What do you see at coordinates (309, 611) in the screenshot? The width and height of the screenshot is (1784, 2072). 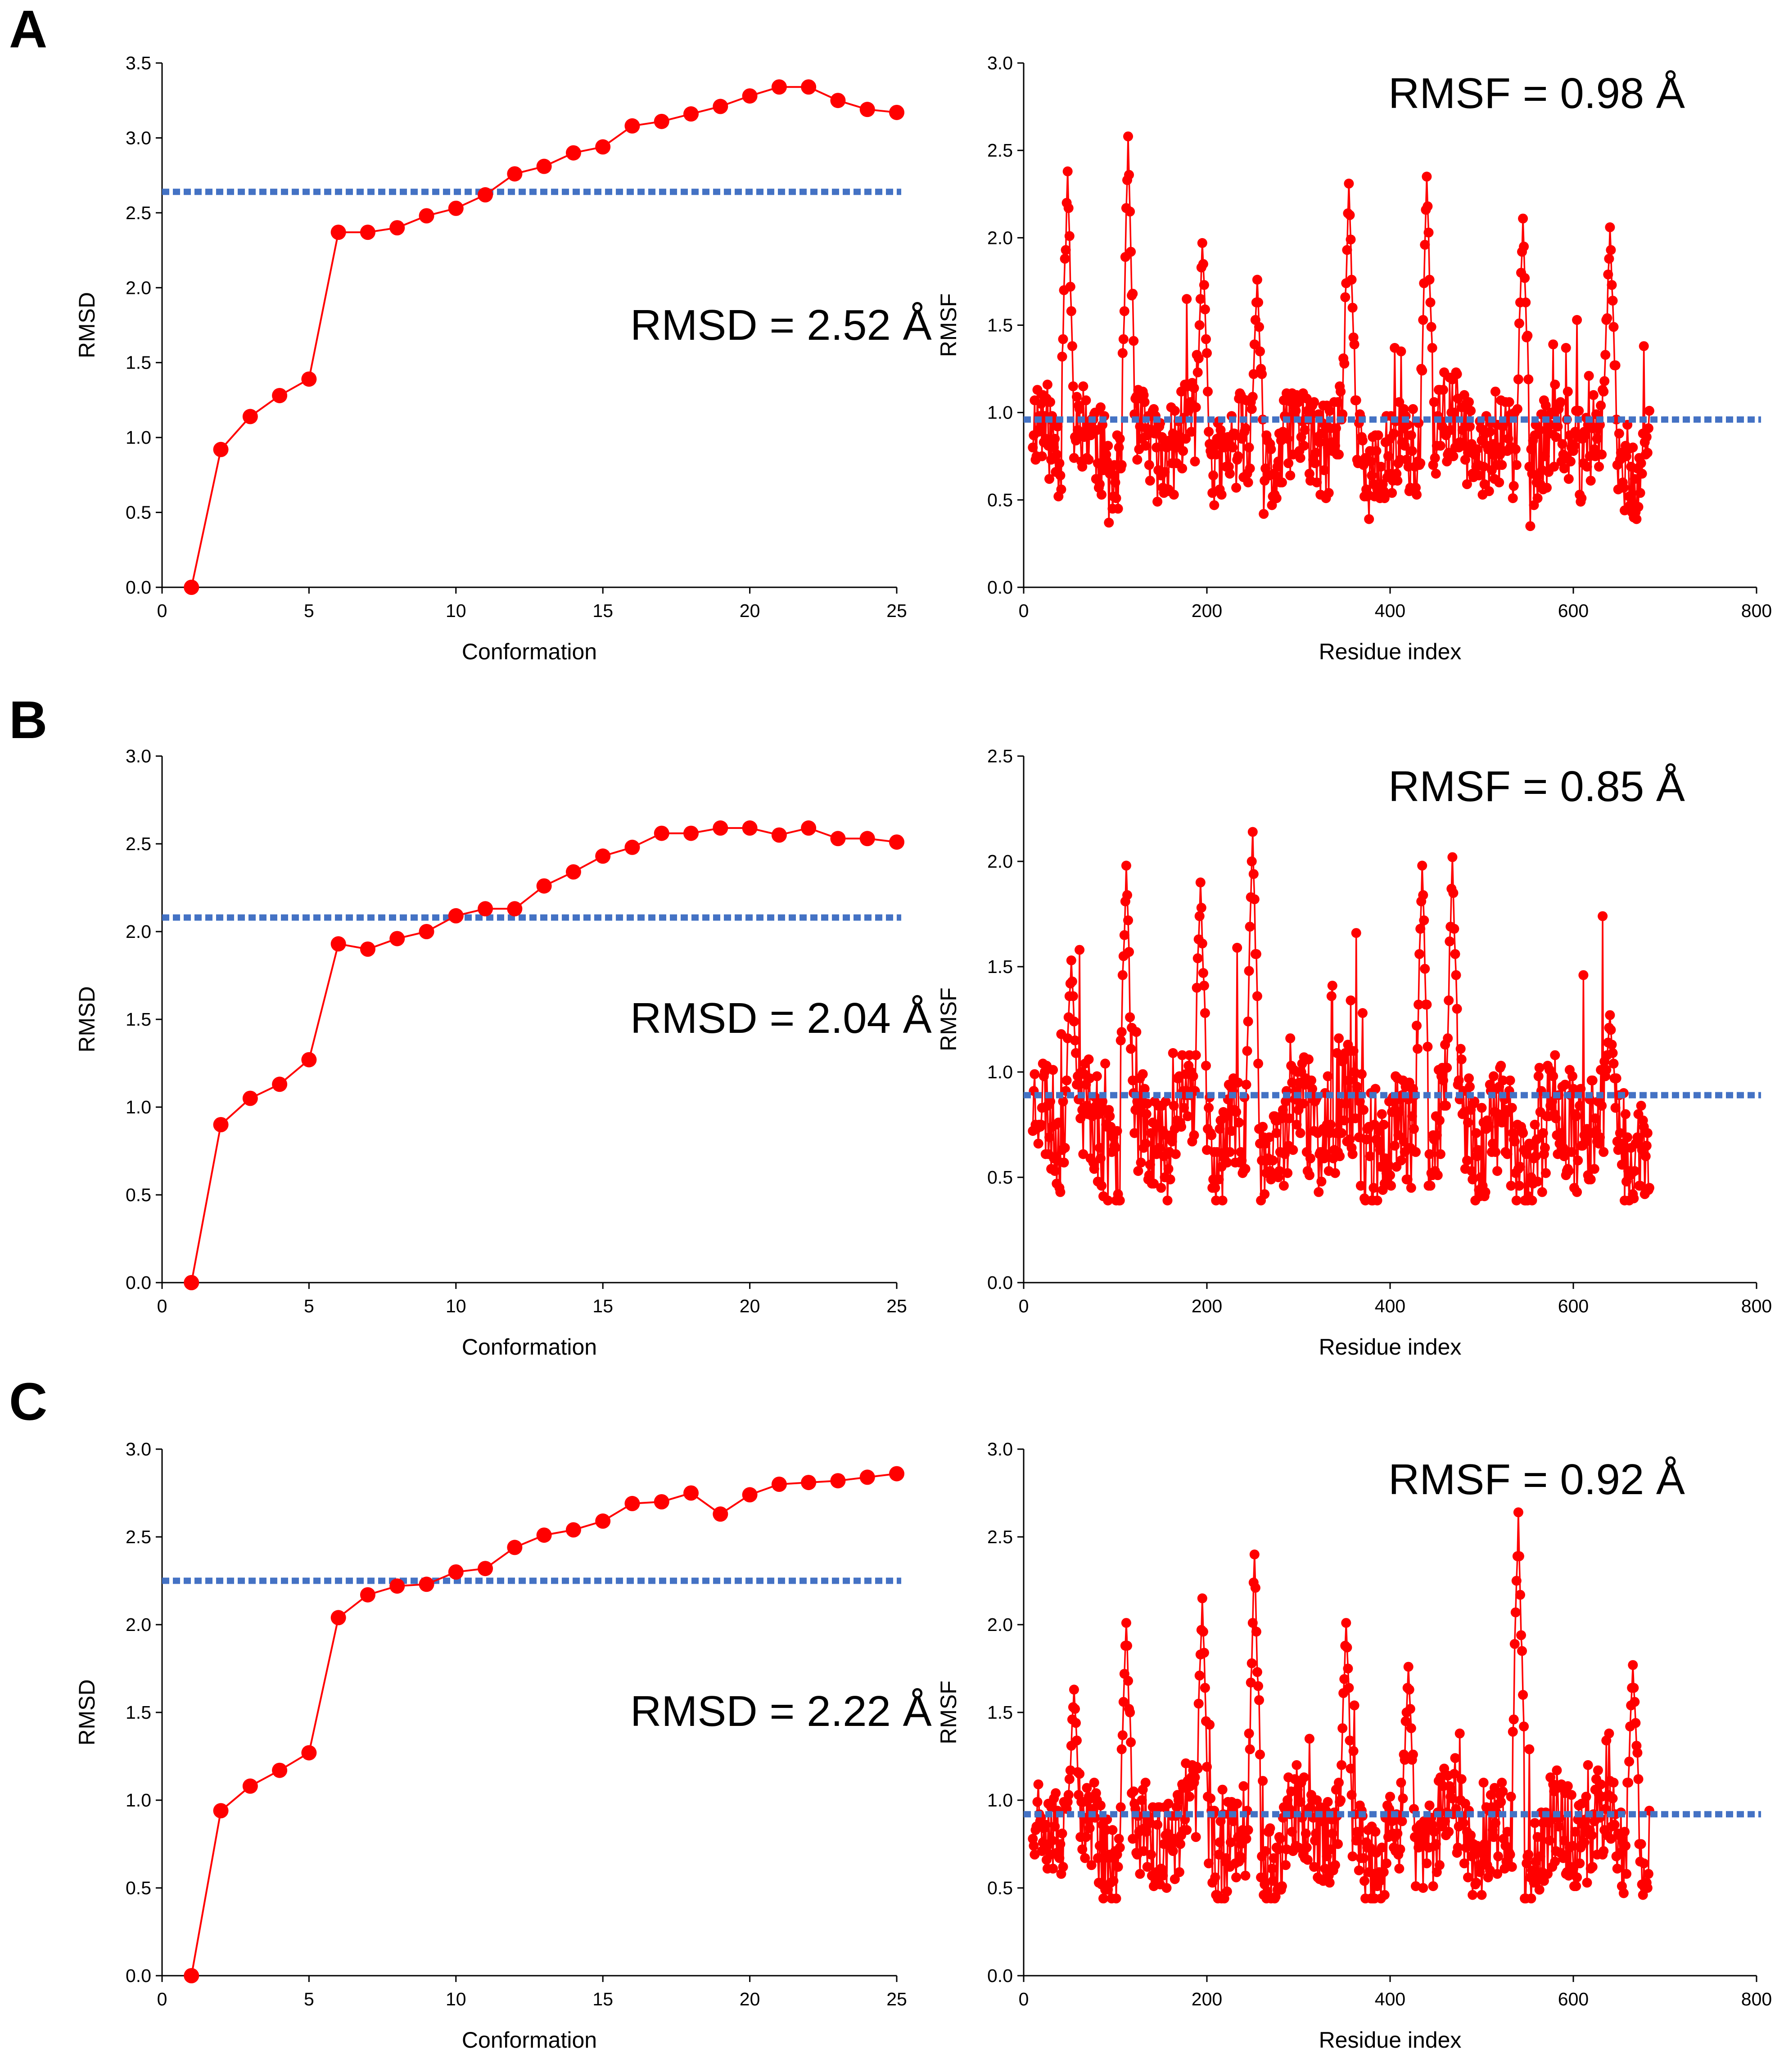 I see `rmsd-x-tick-label: 5` at bounding box center [309, 611].